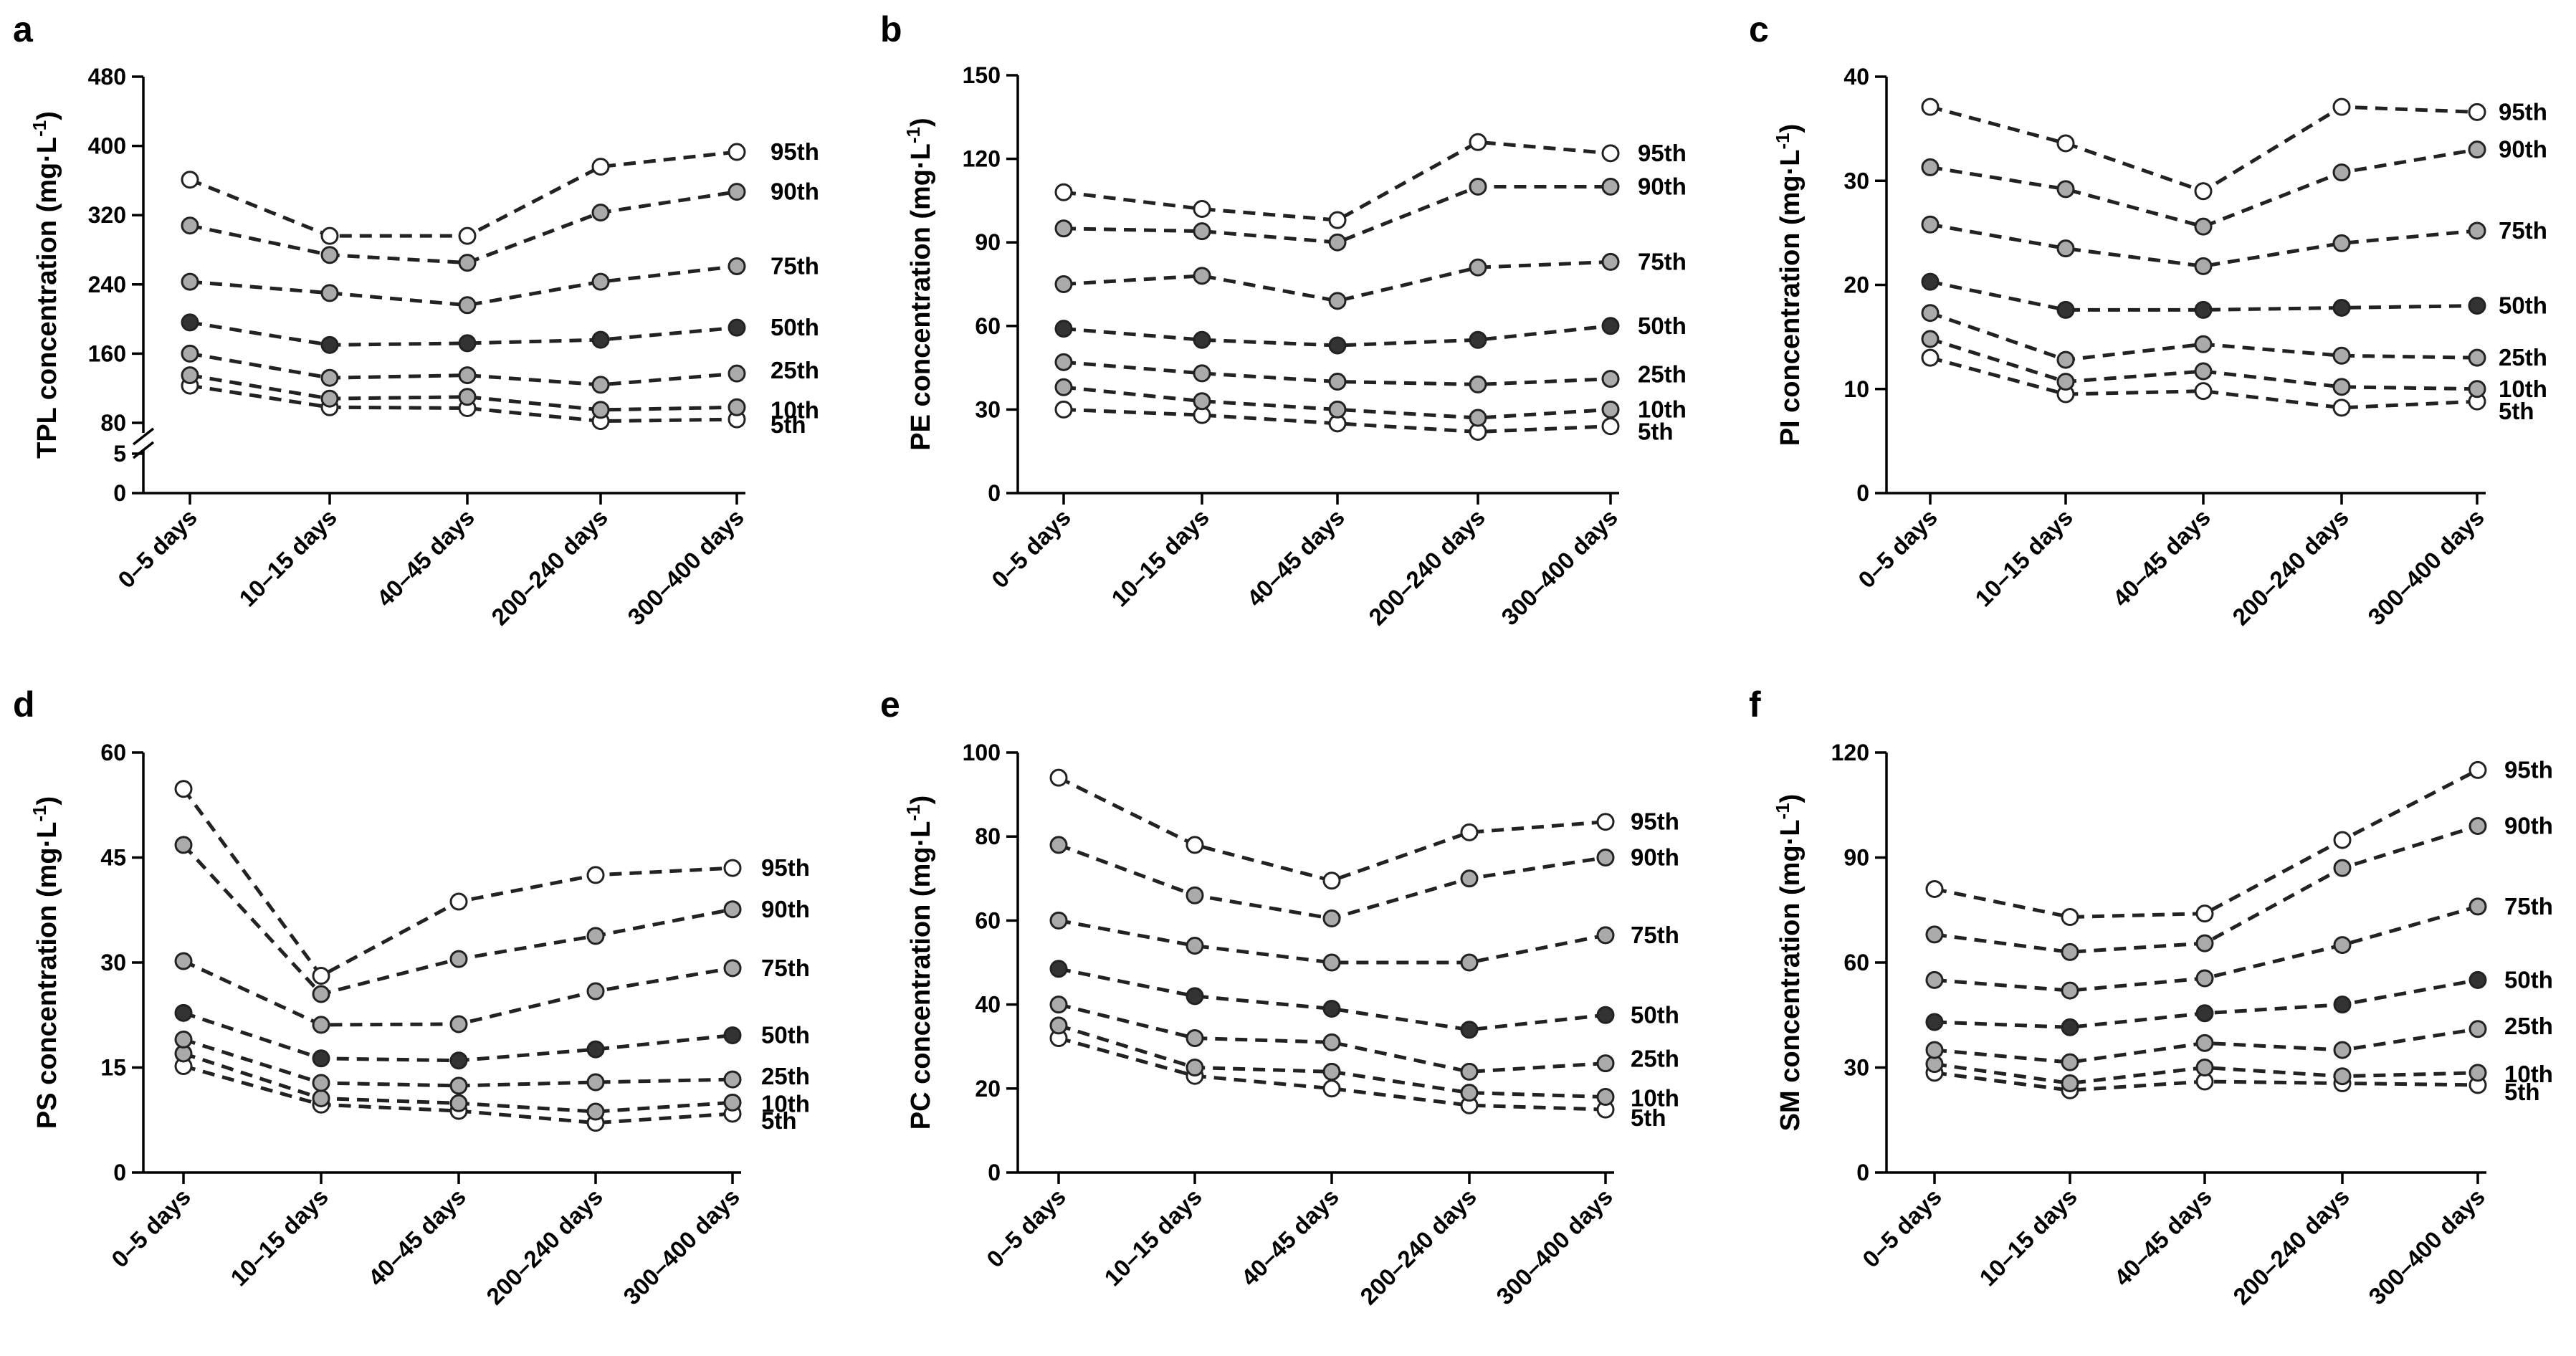 The width and height of the screenshot is (2576, 1356). What do you see at coordinates (113, 1068) in the screenshot?
I see `y-tick-label: 15` at bounding box center [113, 1068].